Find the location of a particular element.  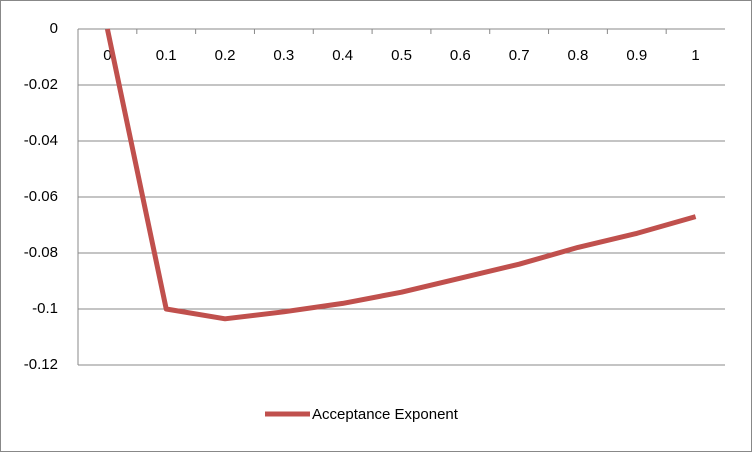

y-tick-label: -0.12 is located at coordinates (41, 364).